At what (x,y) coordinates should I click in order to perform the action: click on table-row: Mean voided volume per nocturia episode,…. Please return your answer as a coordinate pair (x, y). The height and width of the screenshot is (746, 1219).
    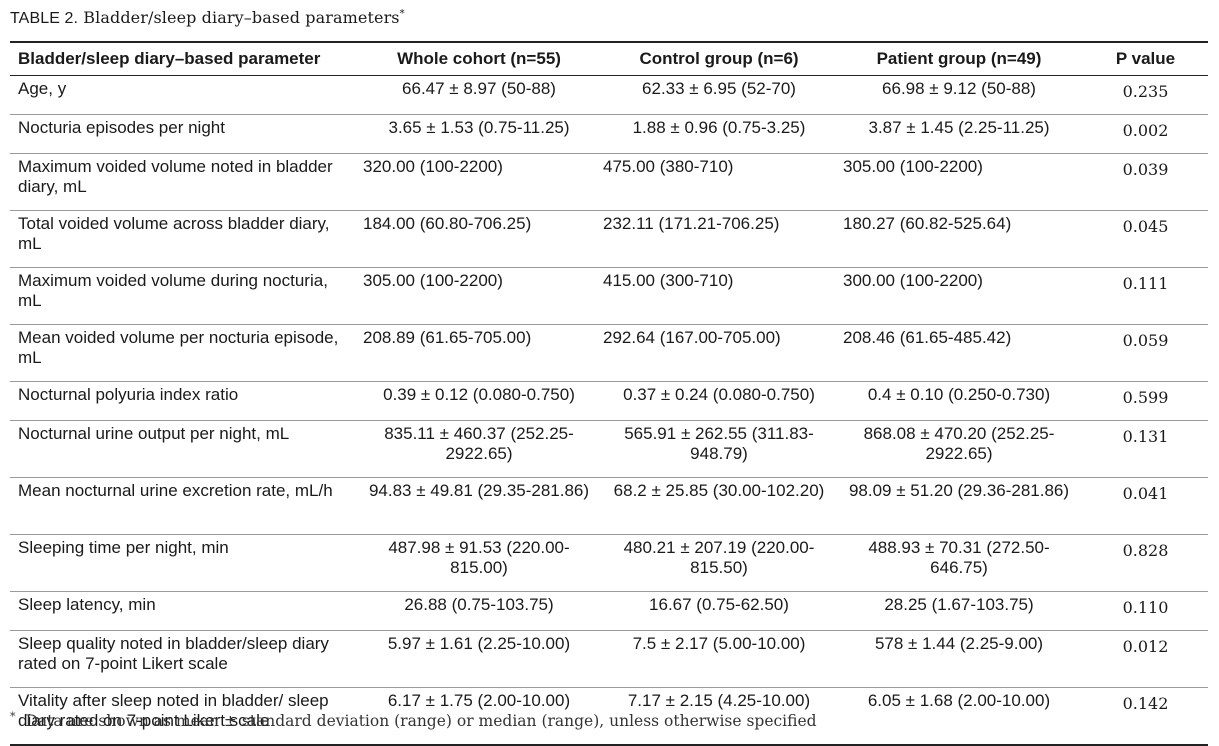
    Looking at the image, I should click on (609, 353).